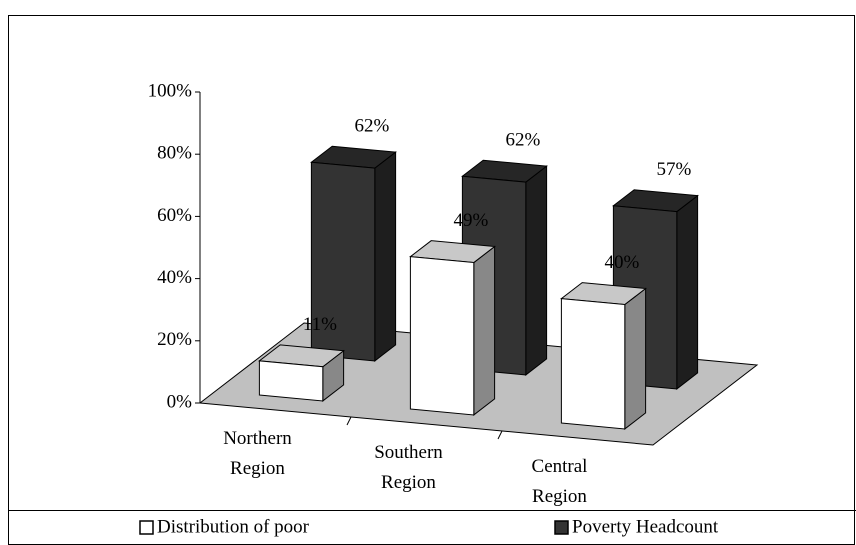 The image size is (856, 545). Describe the element at coordinates (174, 339) in the screenshot. I see `y-tick-label: 20%` at that location.